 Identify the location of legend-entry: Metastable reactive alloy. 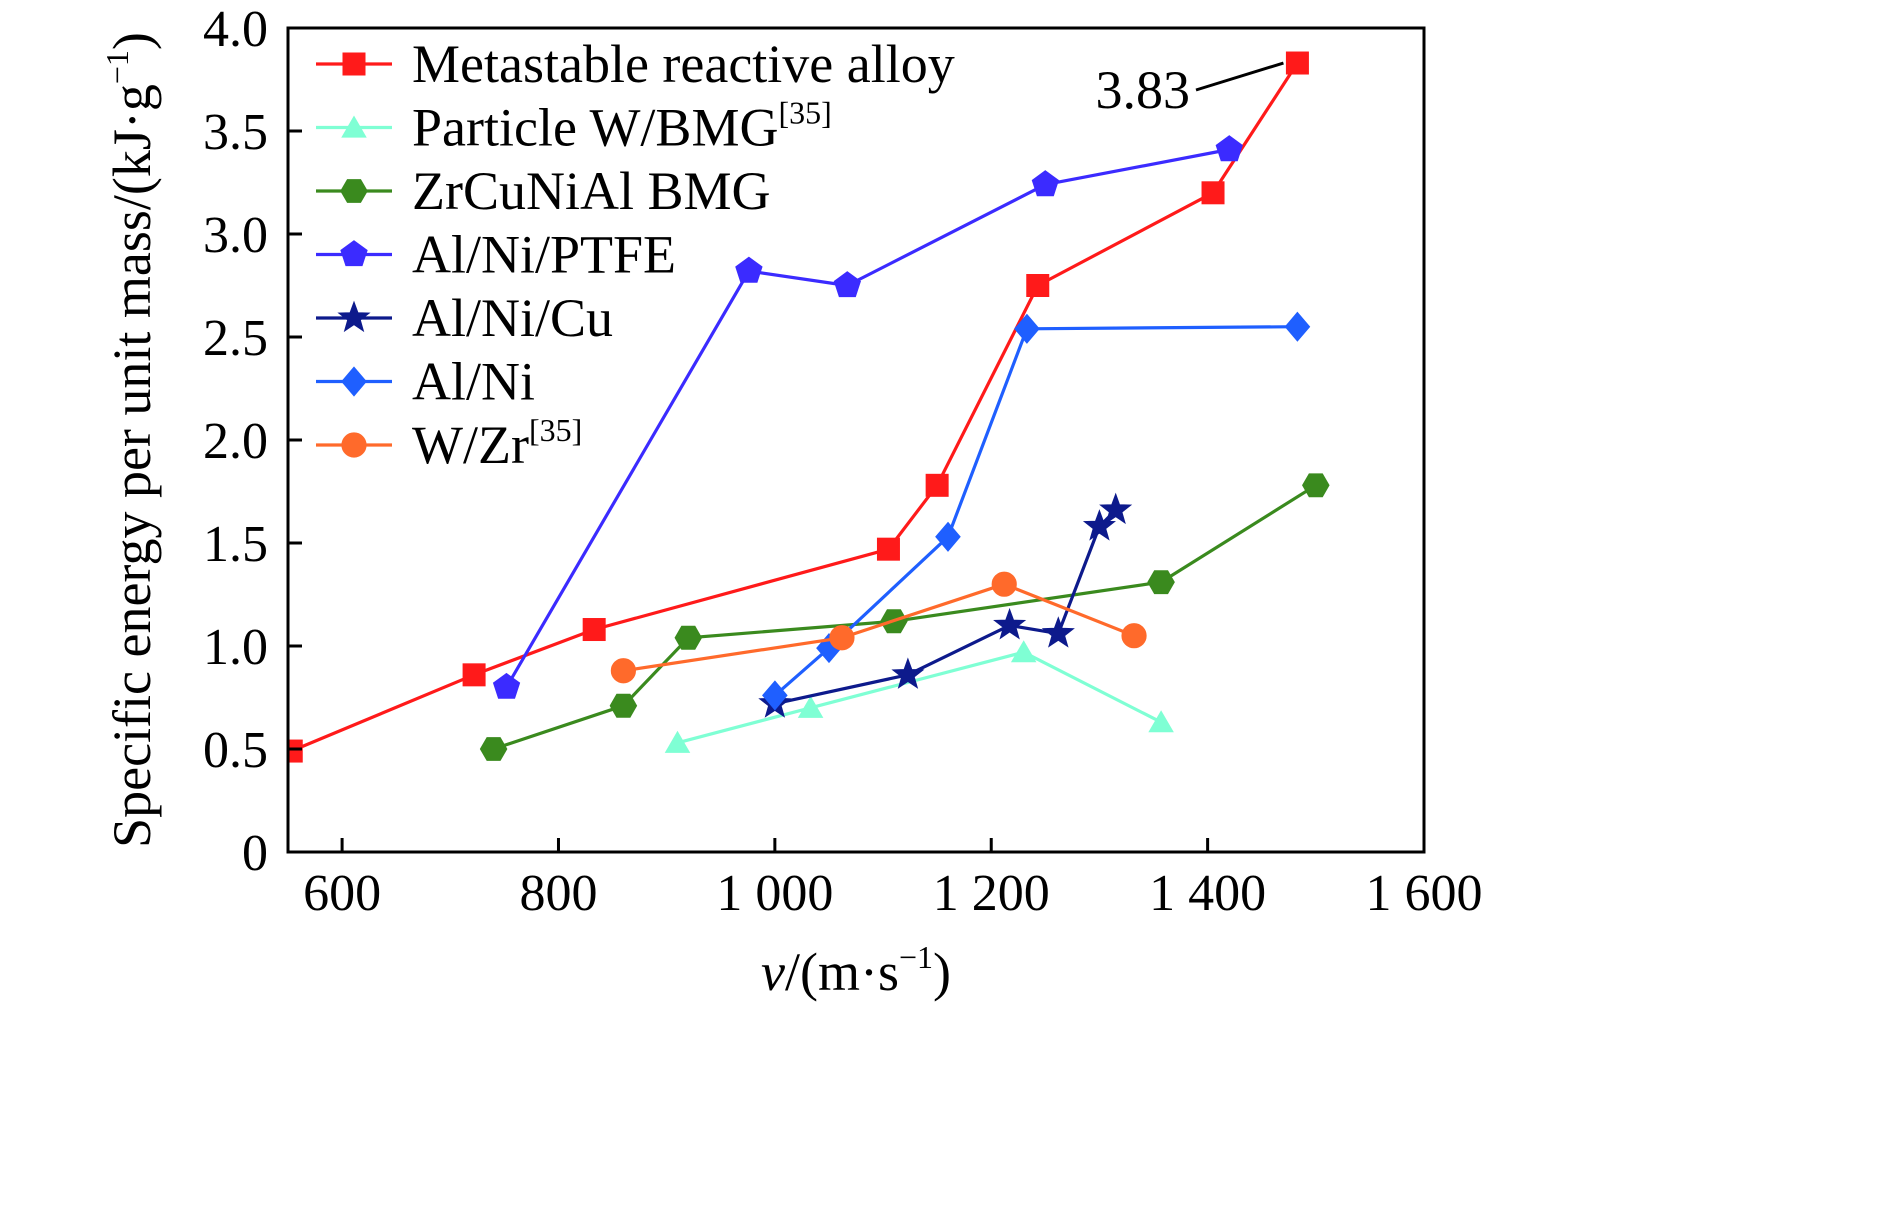
(635, 64).